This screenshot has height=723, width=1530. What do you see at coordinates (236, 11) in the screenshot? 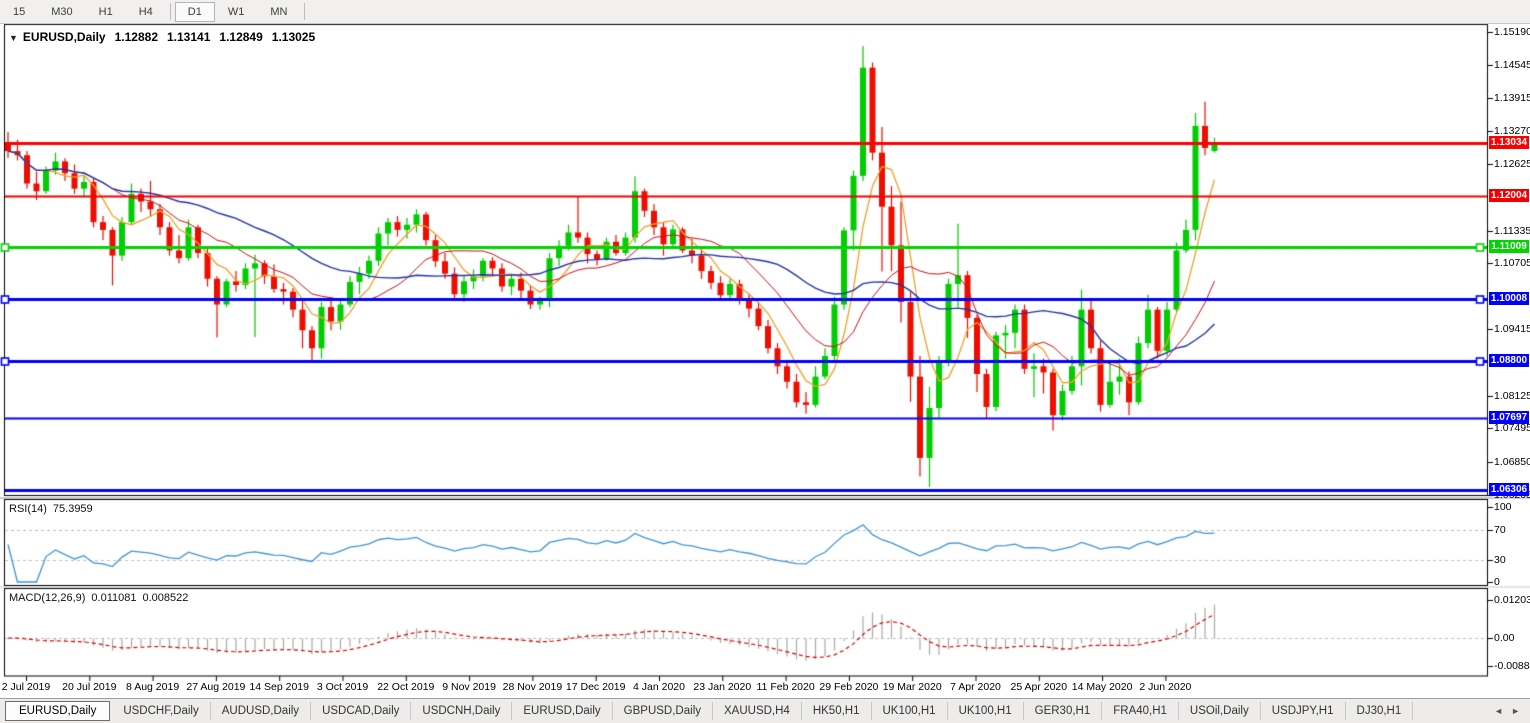
I see `timeframe-button-w1: W1` at bounding box center [236, 11].